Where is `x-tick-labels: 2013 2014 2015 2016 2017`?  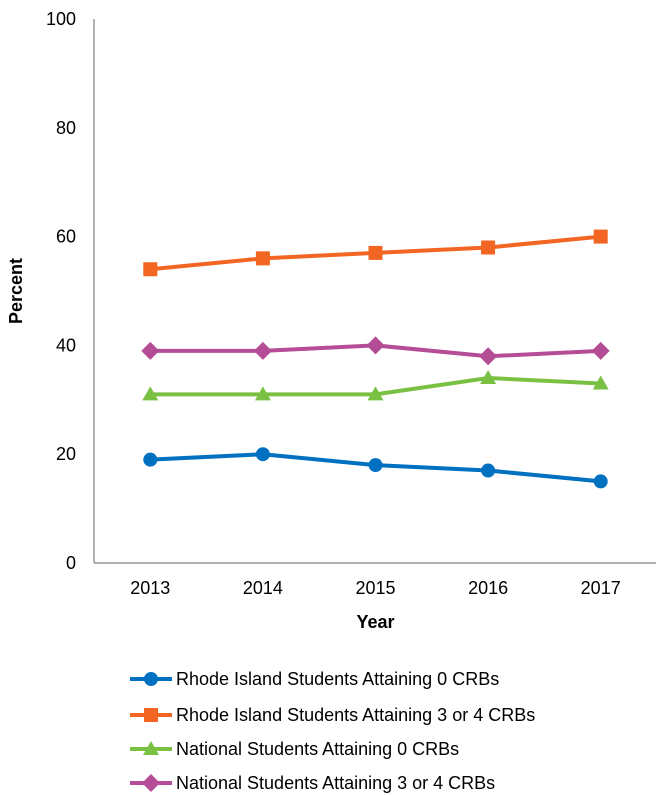
x-tick-labels: 2013 2014 2015 2016 2017 is located at coordinates (375, 588).